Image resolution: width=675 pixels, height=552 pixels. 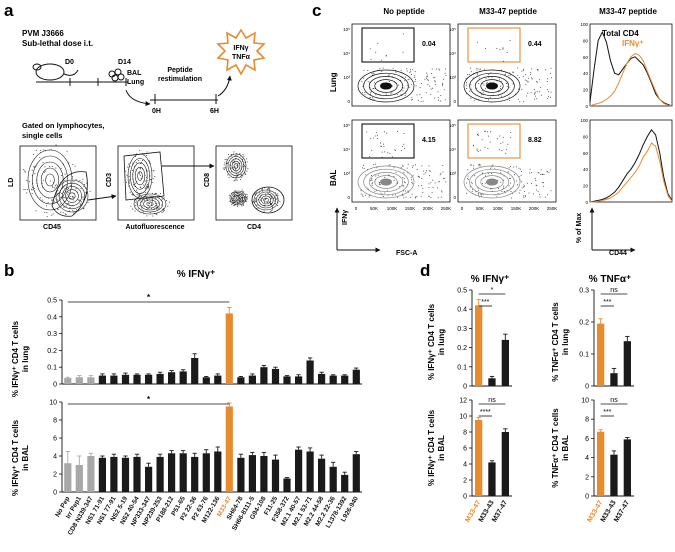 I want to click on t0-label: 0H, so click(x=156, y=111).